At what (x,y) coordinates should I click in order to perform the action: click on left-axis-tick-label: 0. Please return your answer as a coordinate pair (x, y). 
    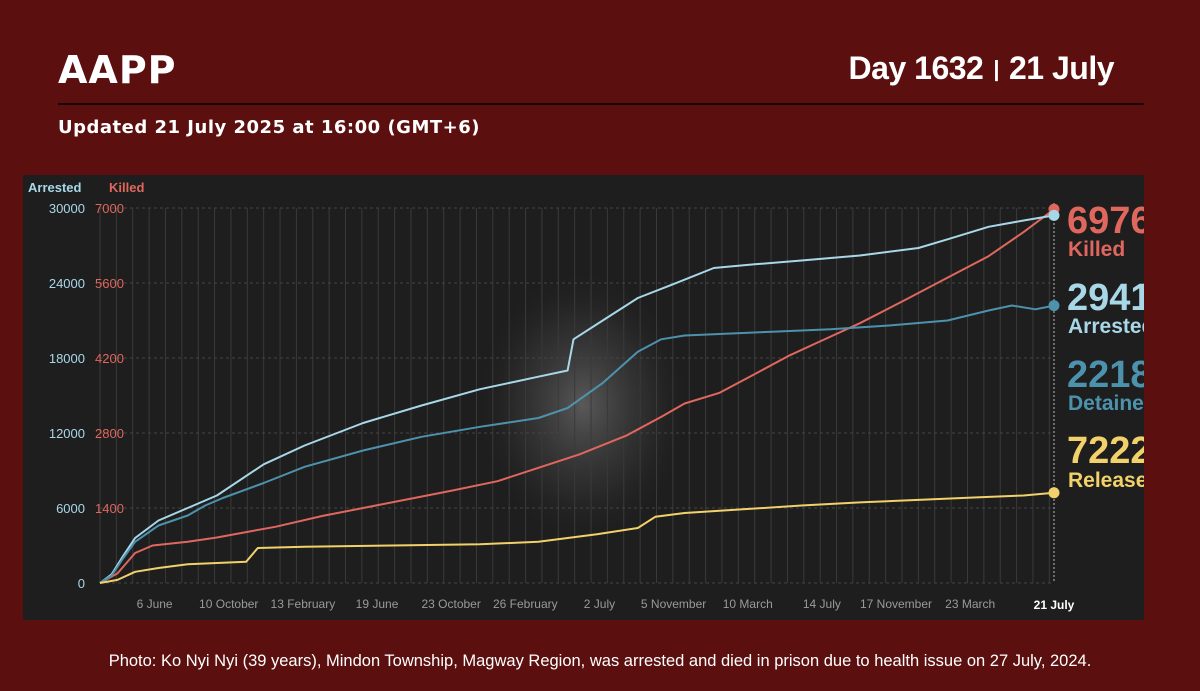
    Looking at the image, I should click on (81, 583).